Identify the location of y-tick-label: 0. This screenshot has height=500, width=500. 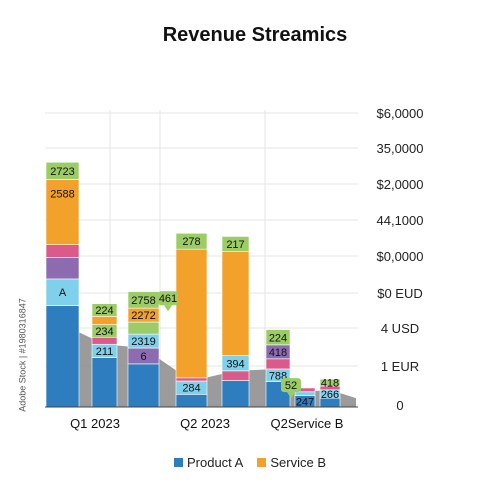
(399, 405).